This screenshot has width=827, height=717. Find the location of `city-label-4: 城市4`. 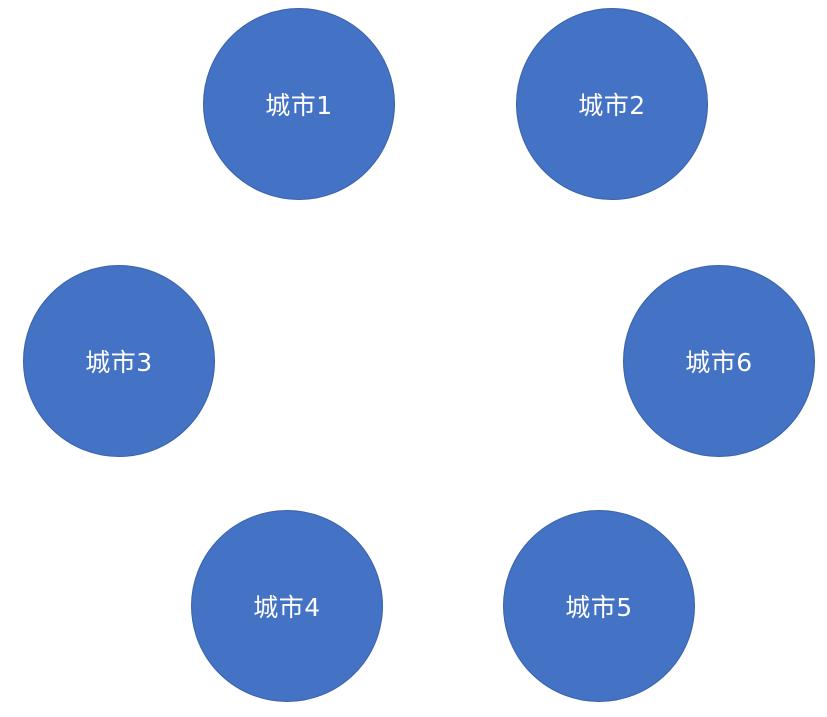

city-label-4: 城市4 is located at coordinates (287, 607).